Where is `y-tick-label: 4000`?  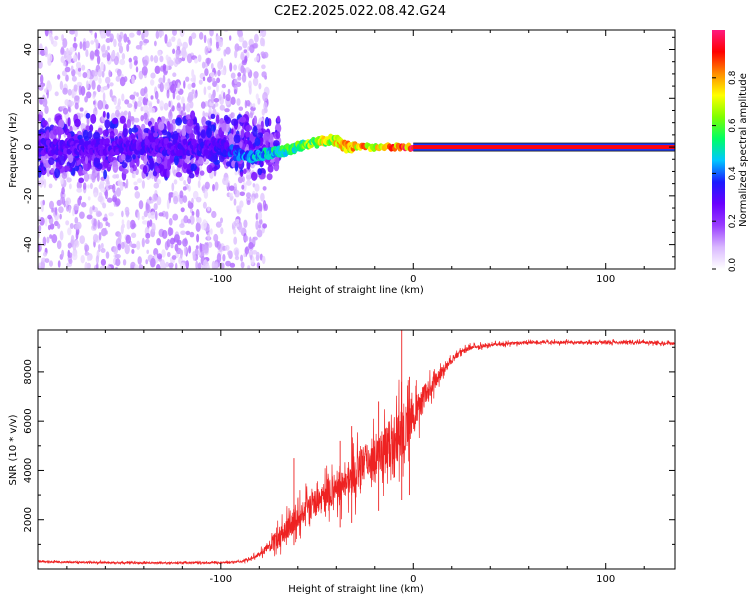
y-tick-label: 4000 is located at coordinates (28, 470).